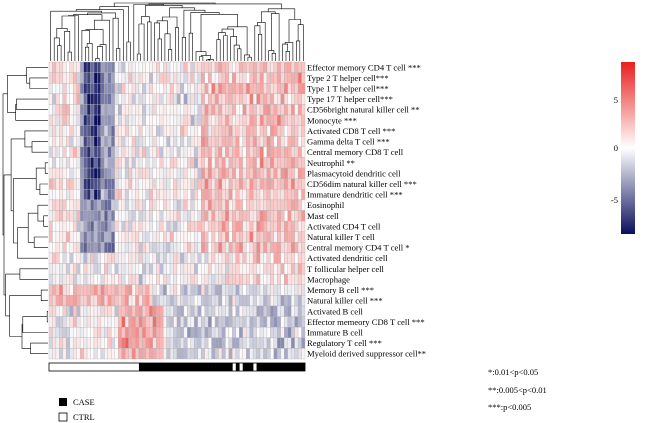  I want to click on row-label: Macrophage, so click(328, 279).